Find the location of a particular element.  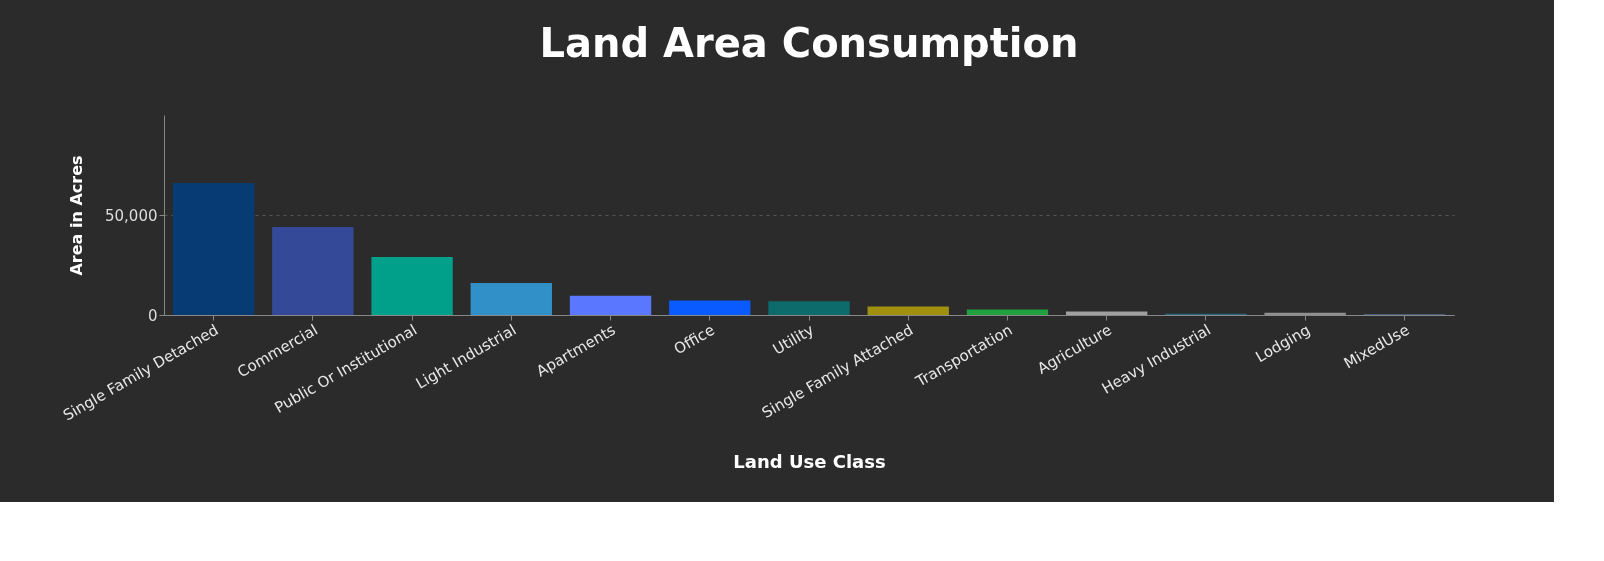

x-axis-title: Land Use Class is located at coordinates (809, 461).